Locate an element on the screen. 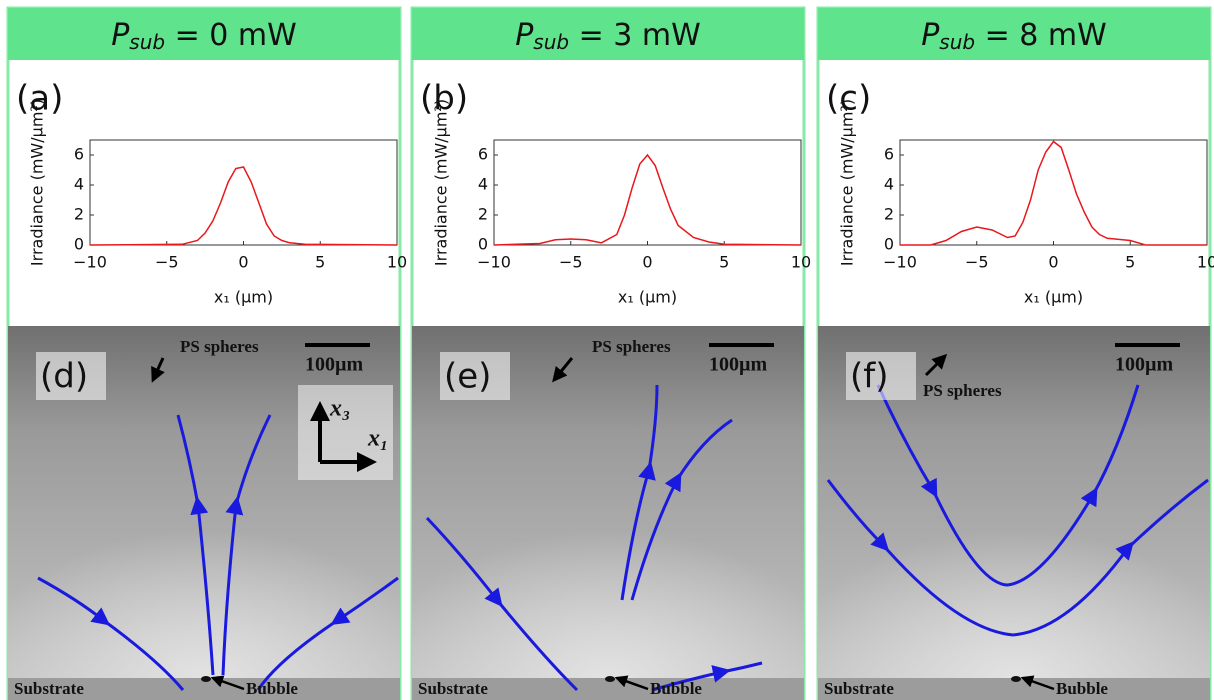 The width and height of the screenshot is (1214, 700). chart-label: (c) is located at coordinates (848, 99).